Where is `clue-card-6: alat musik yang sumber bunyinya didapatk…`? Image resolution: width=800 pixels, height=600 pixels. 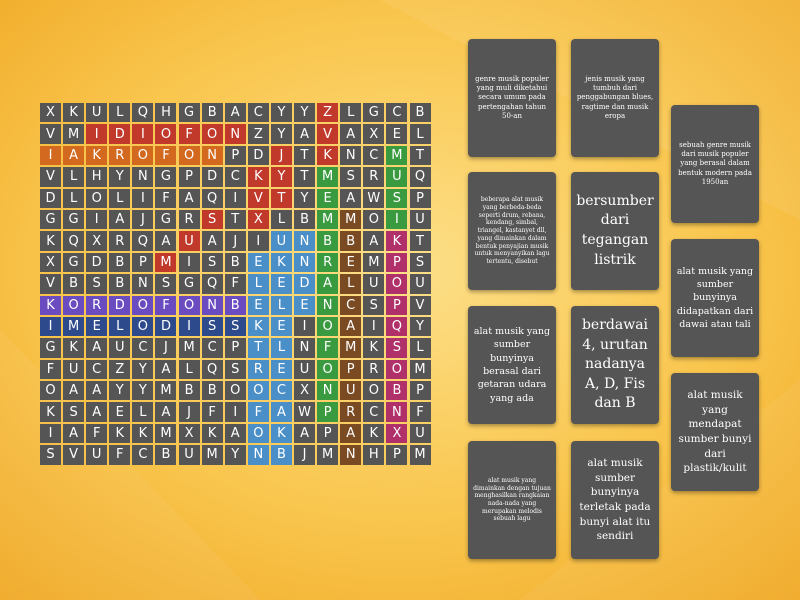 clue-card-6: alat musik yang sumber bunyinya didapatk… is located at coordinates (715, 298).